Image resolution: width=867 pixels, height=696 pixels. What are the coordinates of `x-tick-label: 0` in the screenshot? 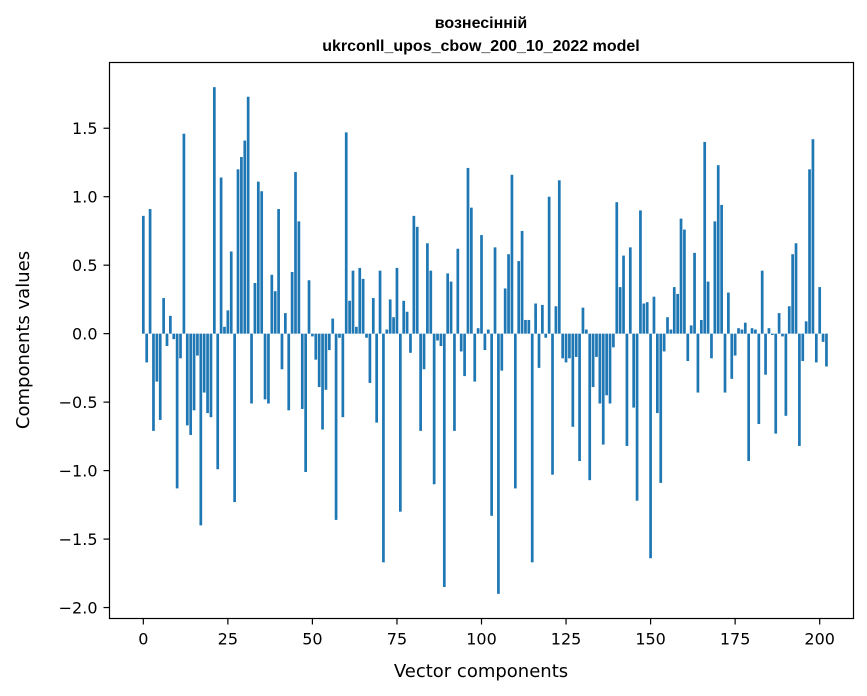 It's located at (143, 639).